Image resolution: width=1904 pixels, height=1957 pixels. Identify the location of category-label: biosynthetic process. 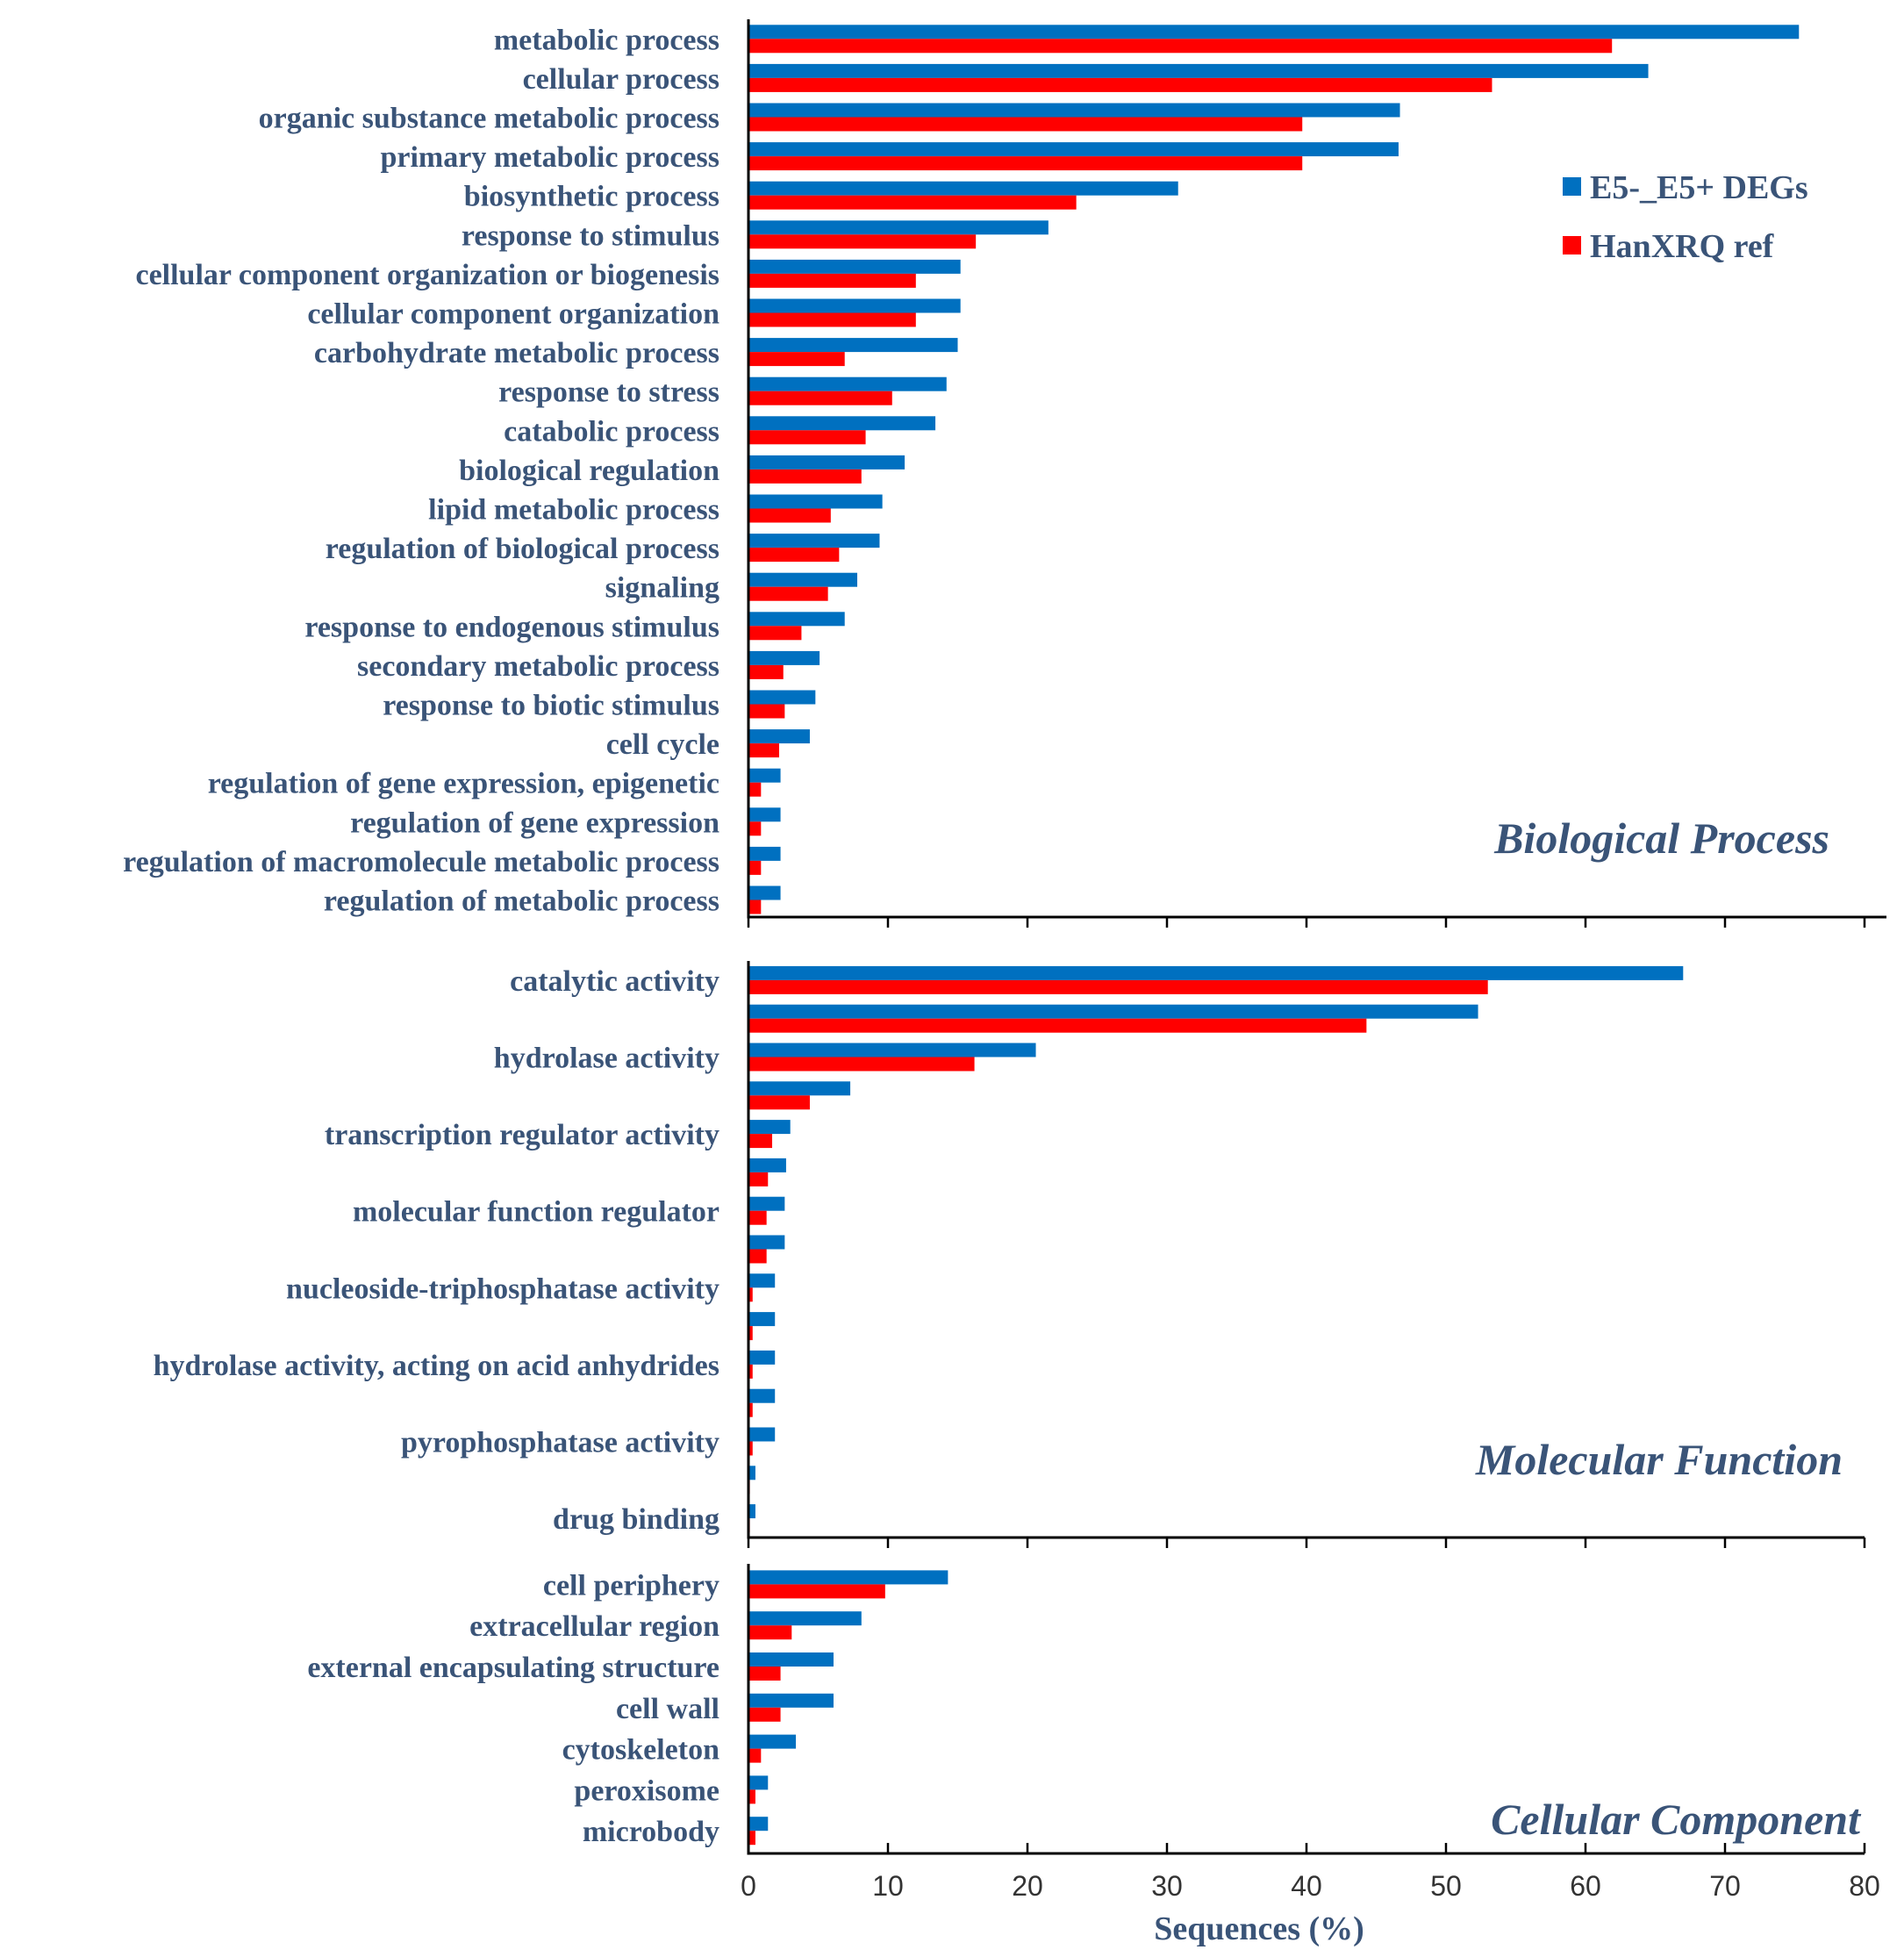
(591, 197).